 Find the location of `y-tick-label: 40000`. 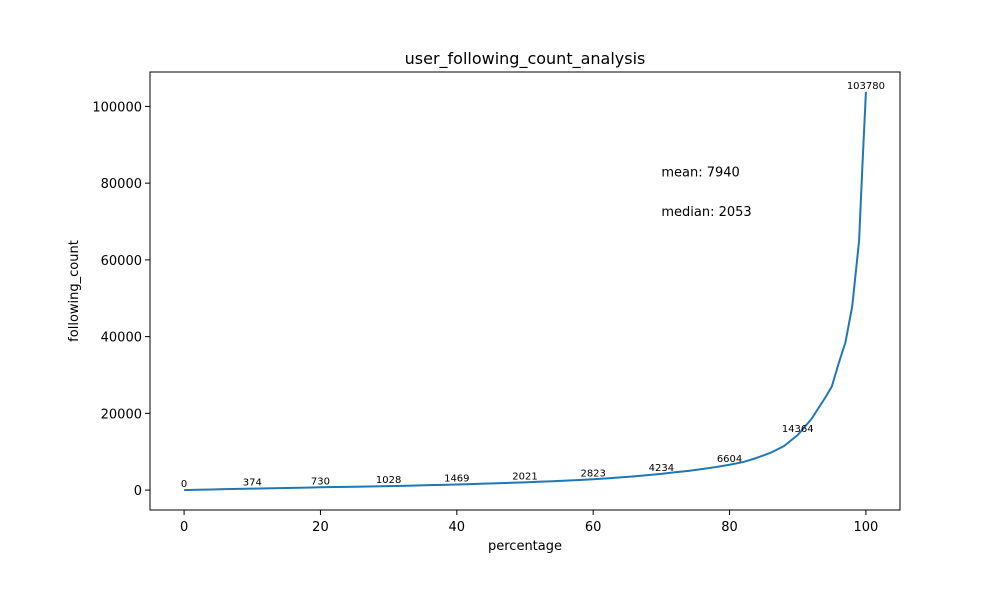

y-tick-label: 40000 is located at coordinates (121, 338).